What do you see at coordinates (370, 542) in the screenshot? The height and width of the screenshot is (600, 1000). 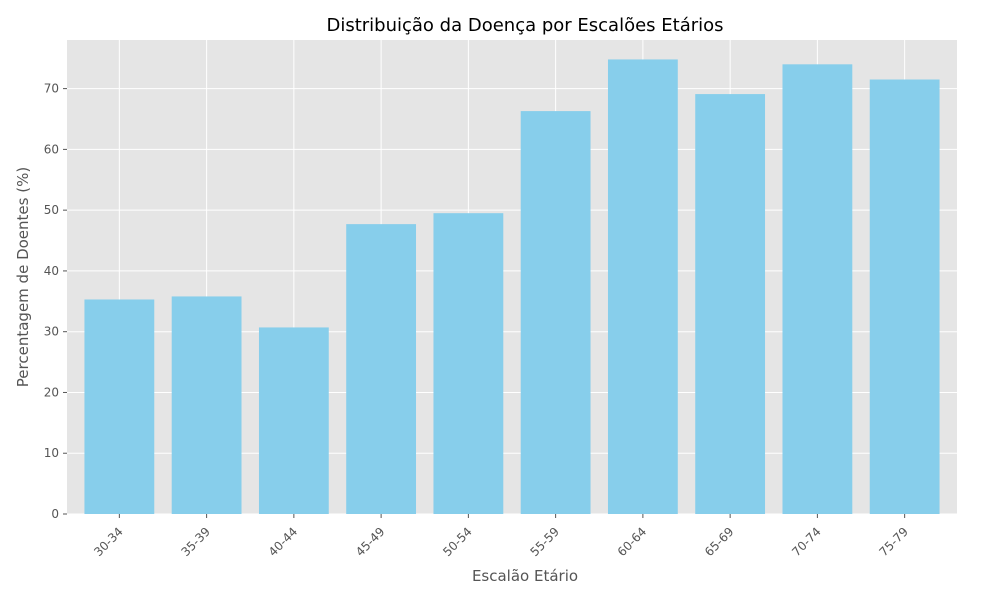 I see `x-tick-label: 45-49` at bounding box center [370, 542].